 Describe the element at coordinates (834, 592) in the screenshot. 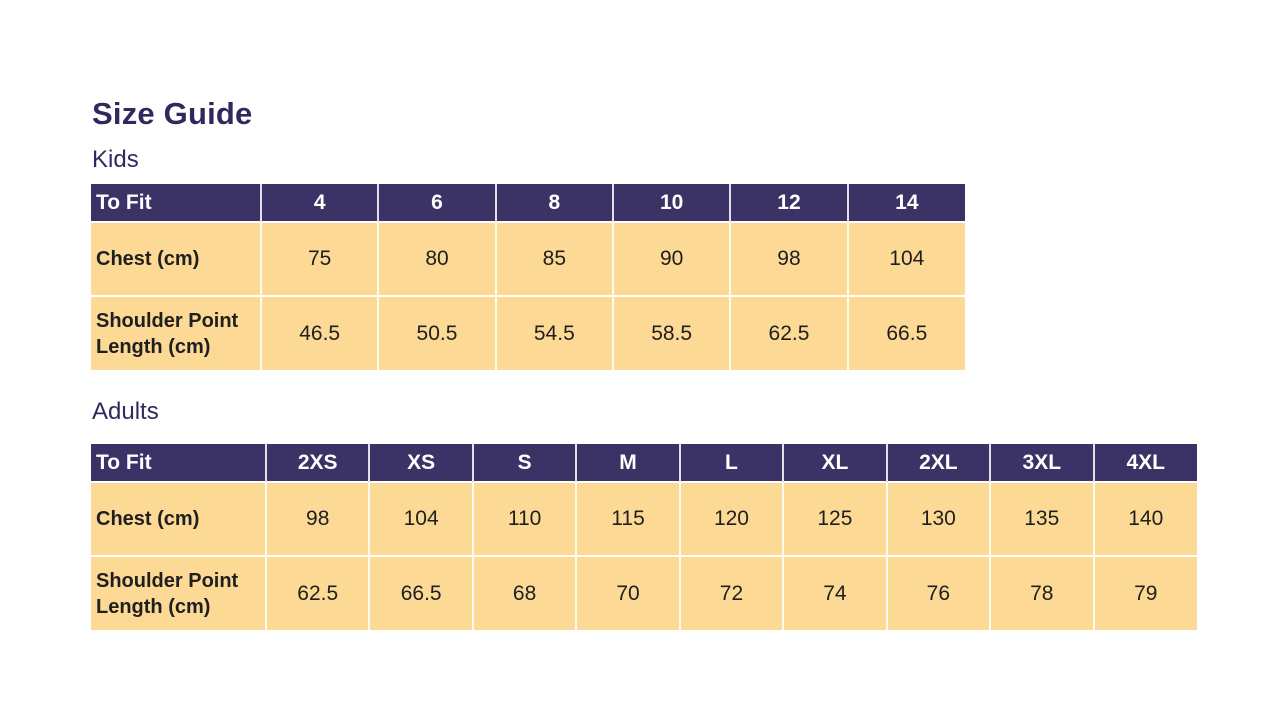

I see `value-cell: 74` at that location.